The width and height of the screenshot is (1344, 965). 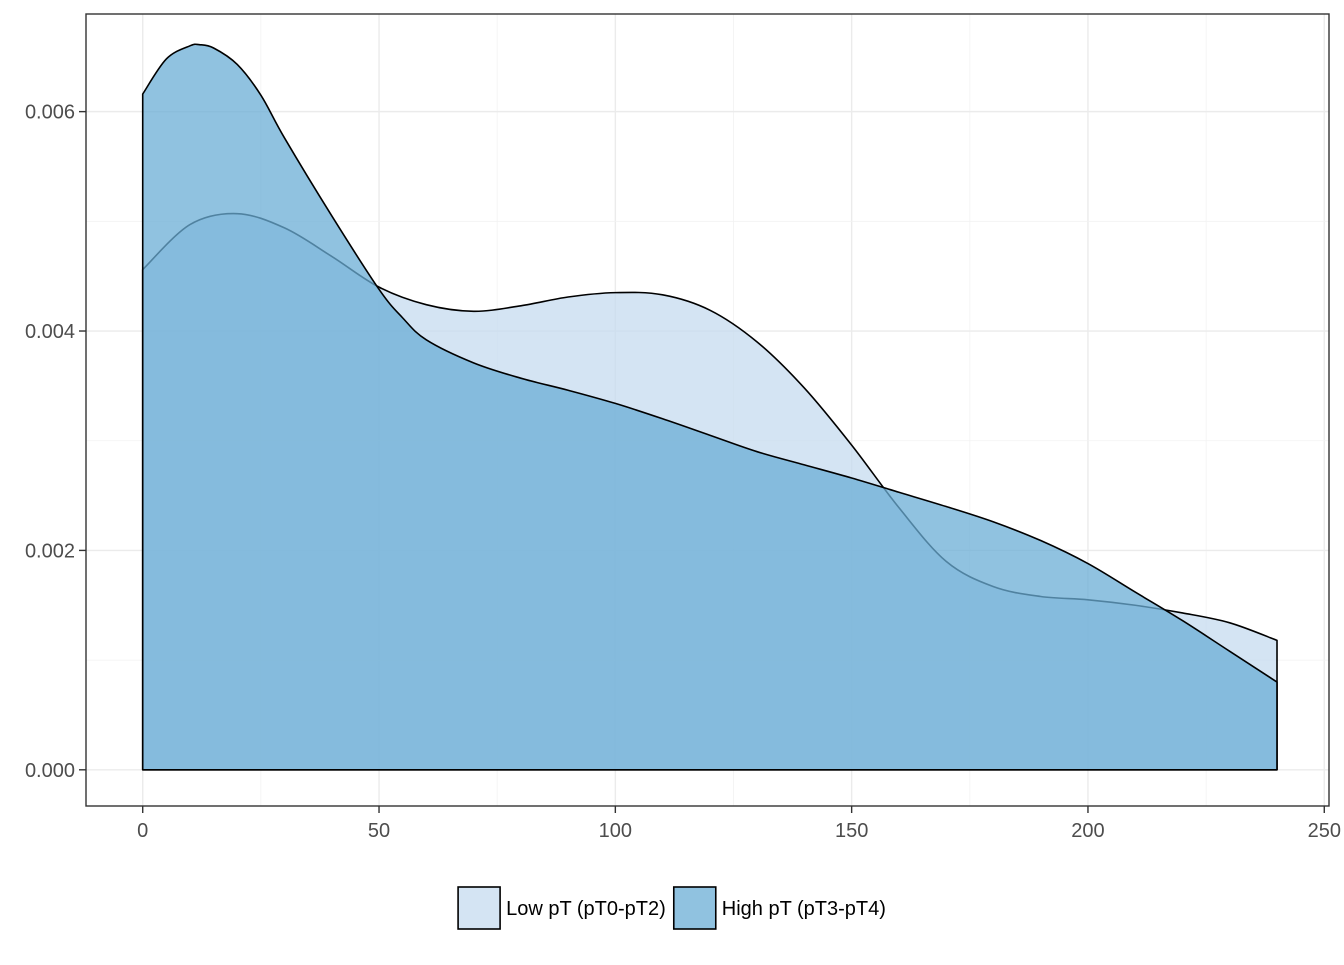 I want to click on y-tick-label: 0.000, so click(x=50, y=771).